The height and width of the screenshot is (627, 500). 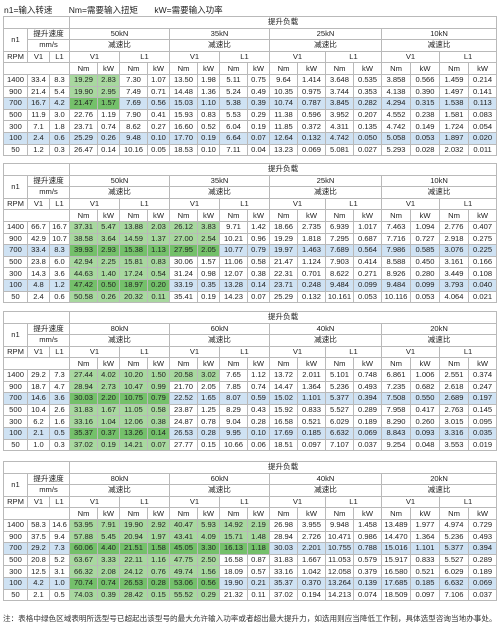 I want to click on table-cell: 15.71, so click(x=233, y=537).